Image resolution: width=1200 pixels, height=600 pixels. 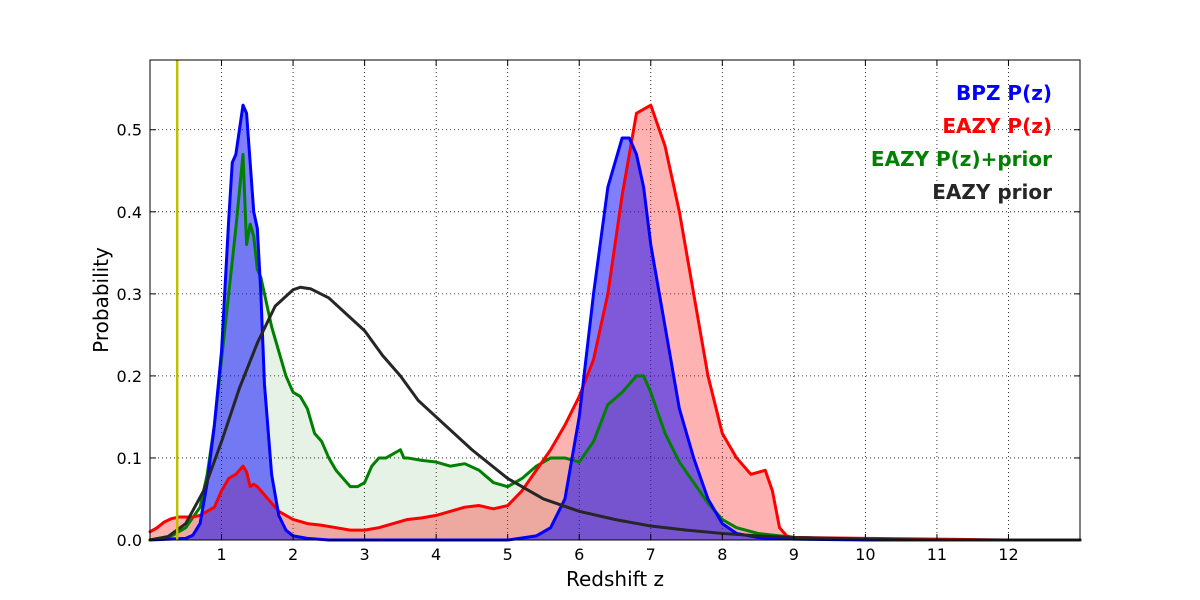 I want to click on y-tick-label: 0.3, so click(x=129, y=294).